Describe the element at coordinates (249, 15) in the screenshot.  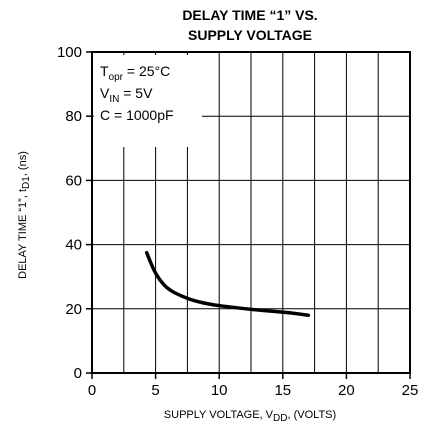
I see `chart-title-line-1: DELAY TIME “1” VS.` at that location.